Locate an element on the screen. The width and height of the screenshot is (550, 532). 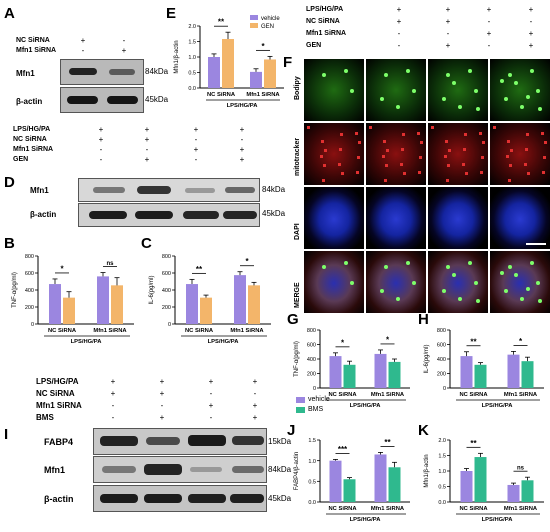
panel-label-g: G is located at coordinates (293, 319).